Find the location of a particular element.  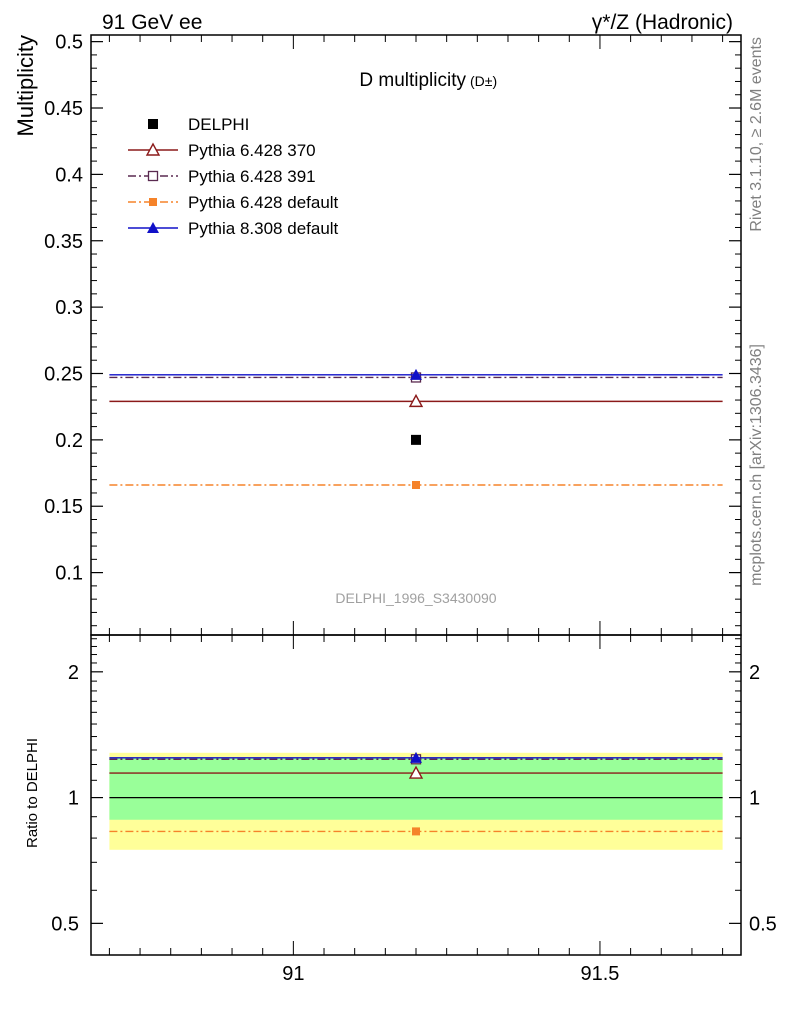

legend-item-pythia-8-308-default: Pythia 8.308 default is located at coordinates (233, 228).